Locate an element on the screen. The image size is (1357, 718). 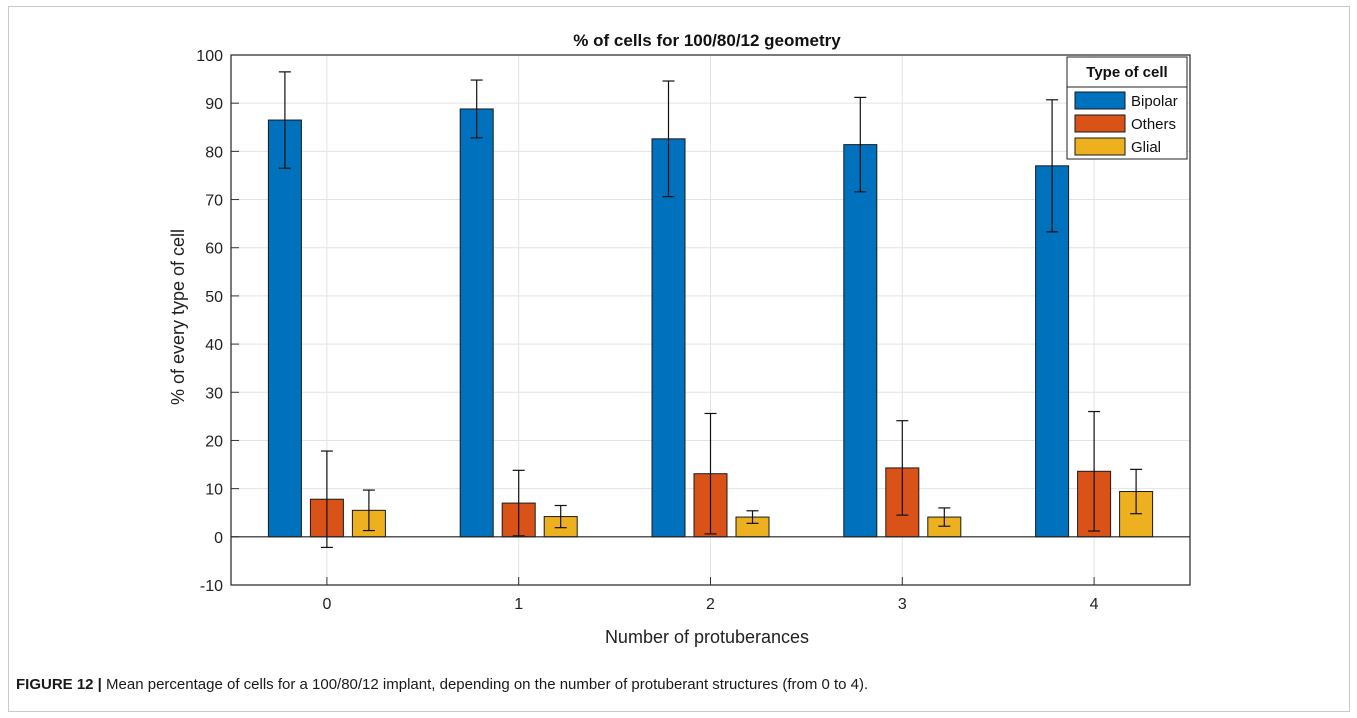
y-tick-label: 40 is located at coordinates (214, 345).